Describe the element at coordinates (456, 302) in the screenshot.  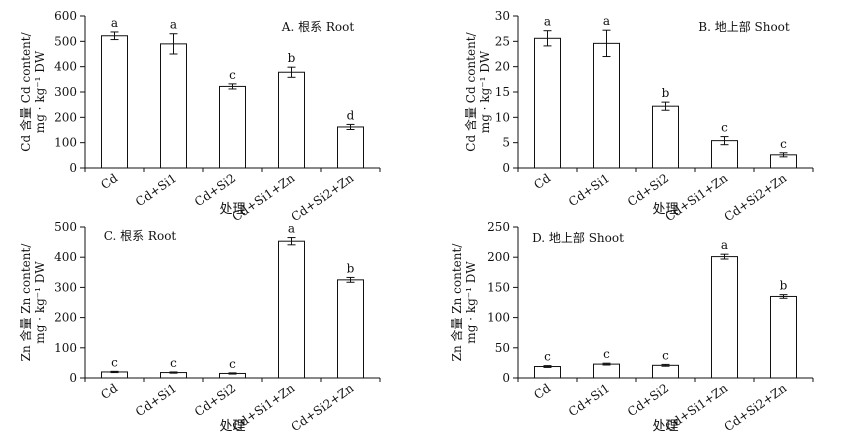
I see `panel-d-y-axis-label-line: Zn 含量 Zn content/` at that location.